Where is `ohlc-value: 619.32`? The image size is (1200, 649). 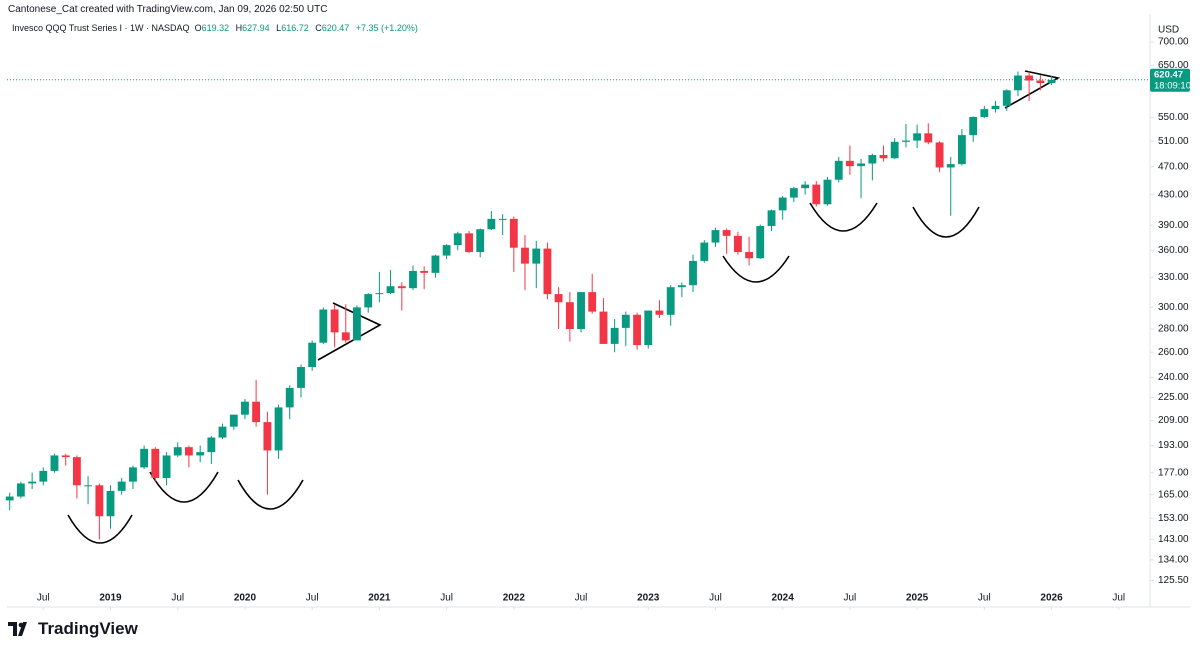
ohlc-value: 619.32 is located at coordinates (215, 28).